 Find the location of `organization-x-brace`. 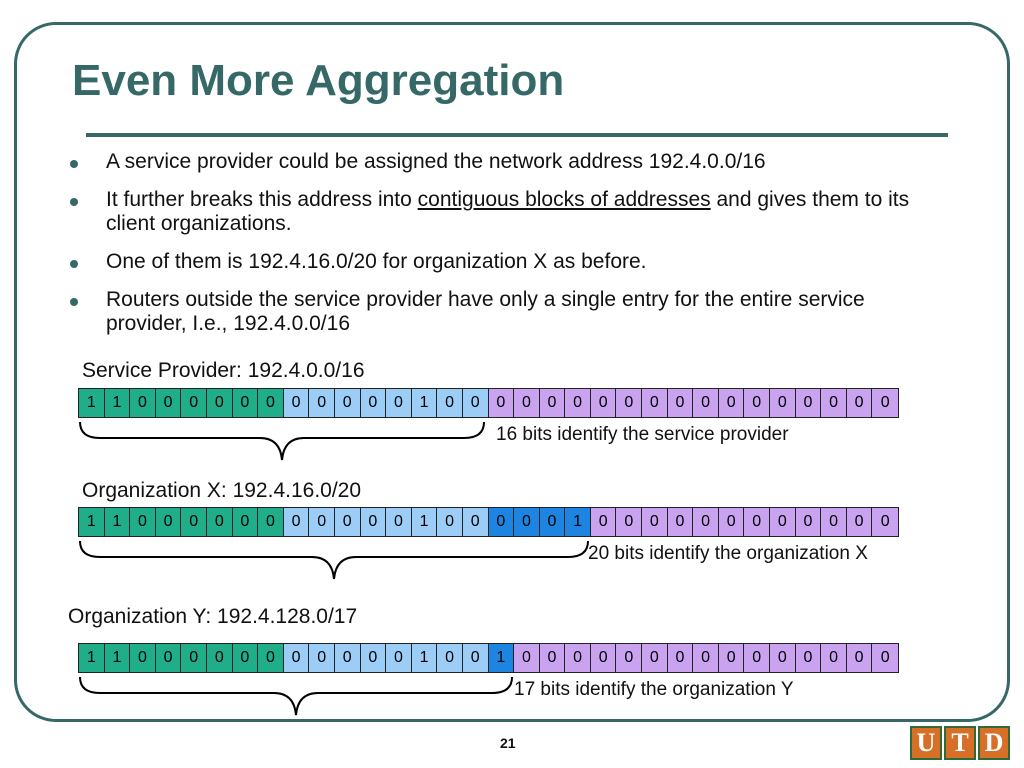

organization-x-brace is located at coordinates (334, 560).